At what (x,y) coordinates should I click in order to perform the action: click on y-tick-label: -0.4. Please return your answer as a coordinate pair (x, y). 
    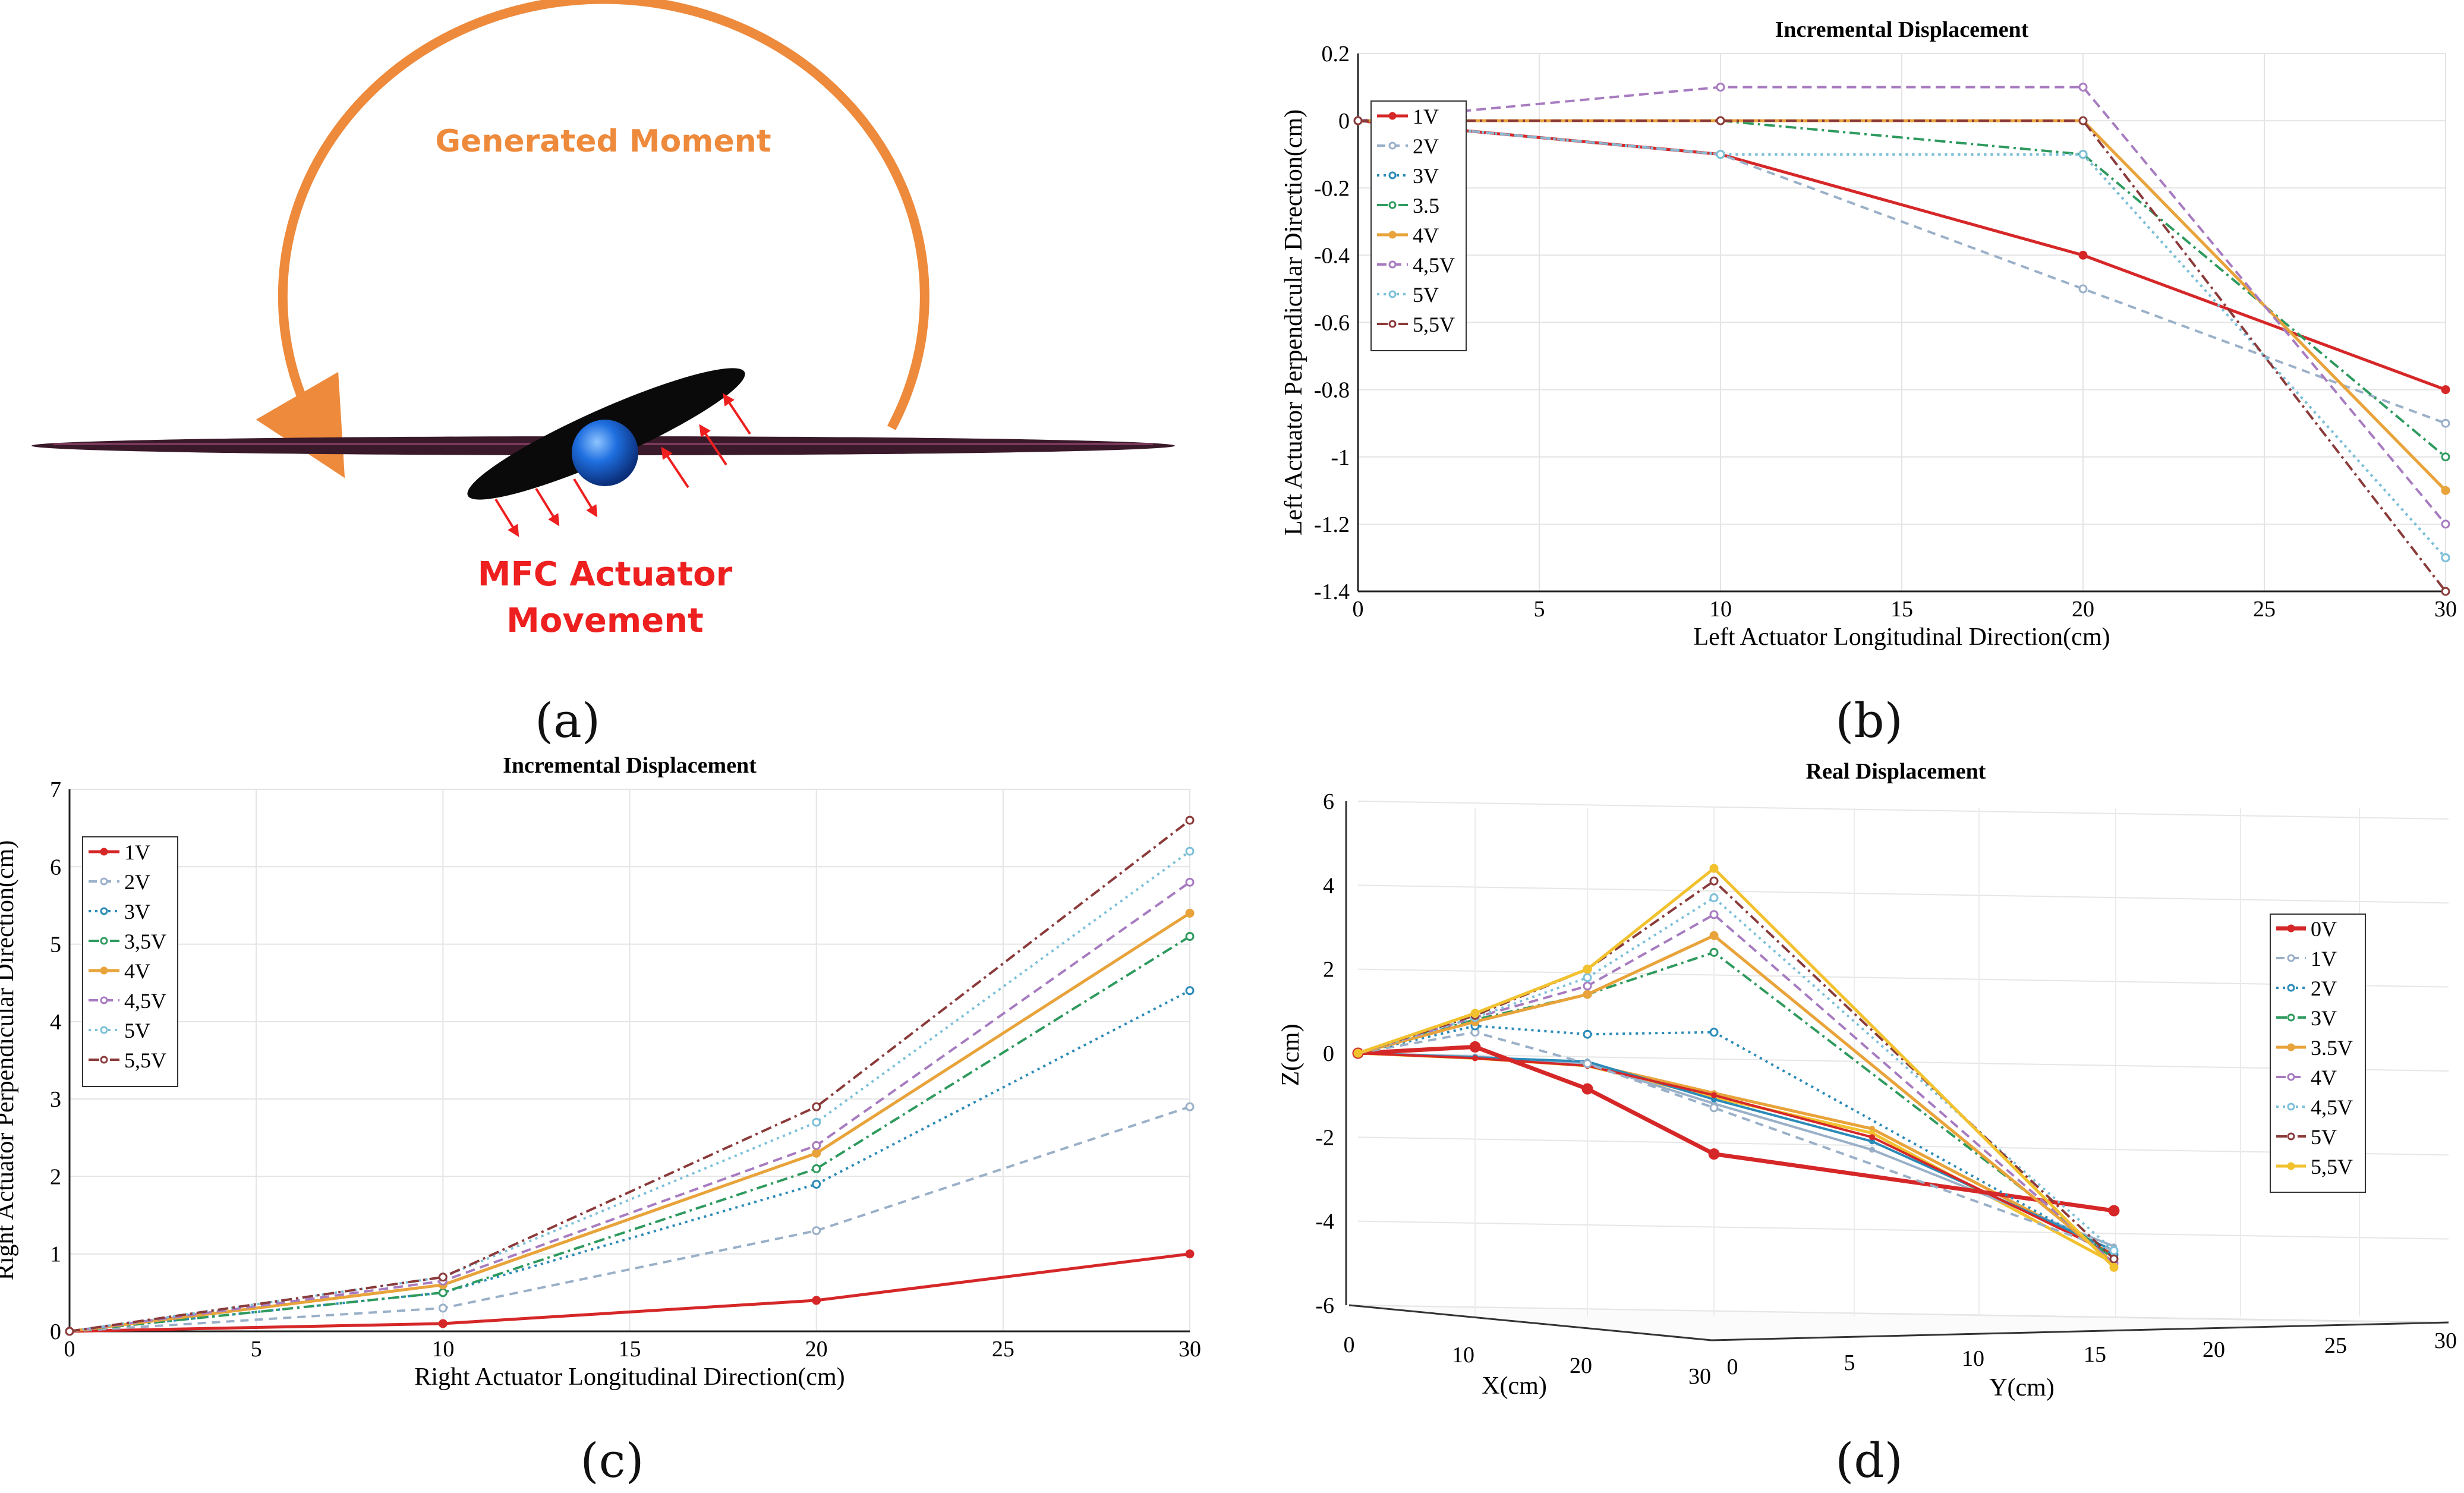
    Looking at the image, I should click on (1332, 255).